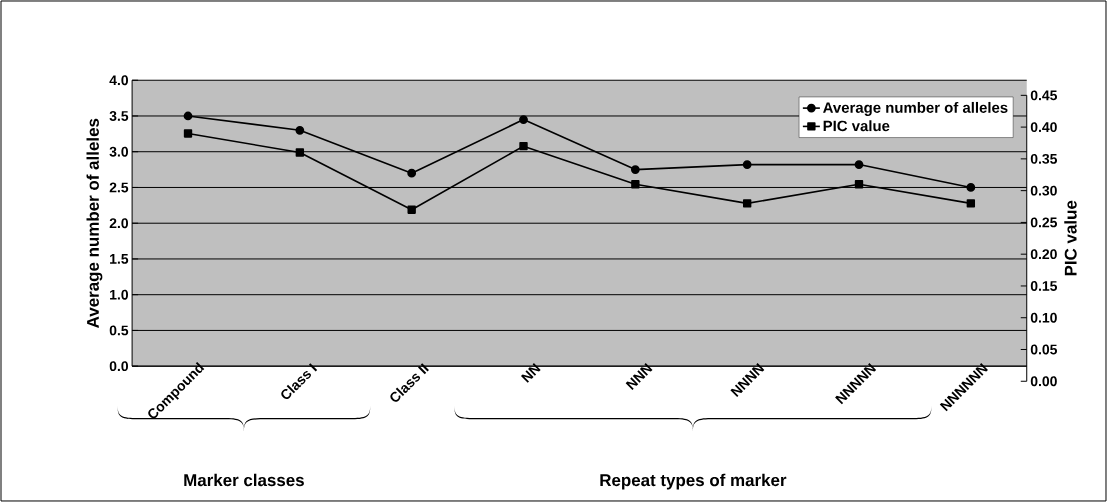 The width and height of the screenshot is (1107, 502). Describe the element at coordinates (915, 108) in the screenshot. I see `legend-label: Average number of alleles` at that location.